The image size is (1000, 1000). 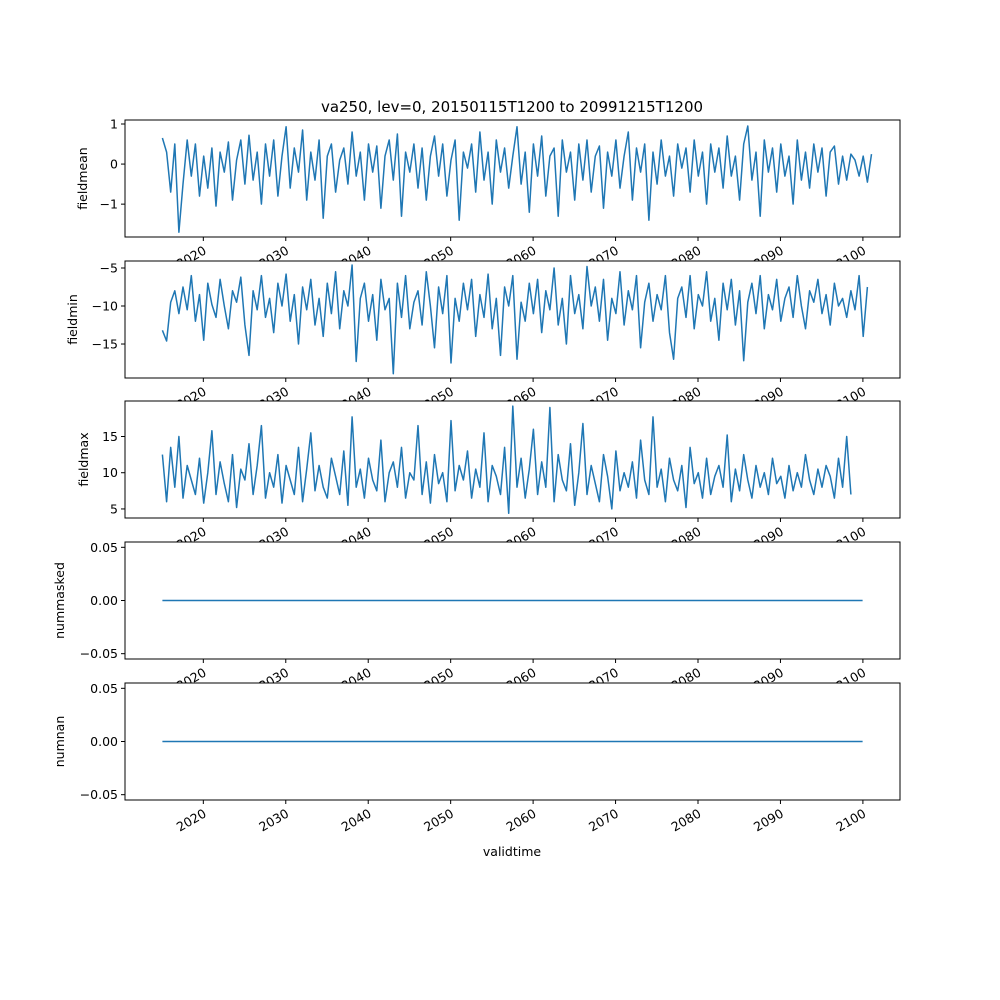 I want to click on y-axis-label: nummasked, so click(x=59, y=600).